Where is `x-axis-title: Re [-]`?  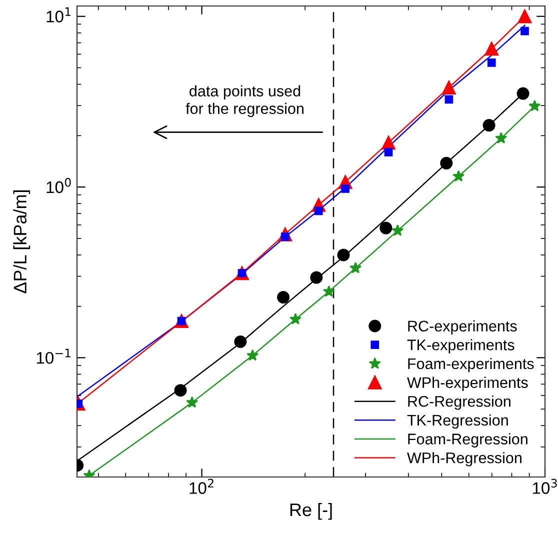
x-axis-title: Re [-] is located at coordinates (311, 511).